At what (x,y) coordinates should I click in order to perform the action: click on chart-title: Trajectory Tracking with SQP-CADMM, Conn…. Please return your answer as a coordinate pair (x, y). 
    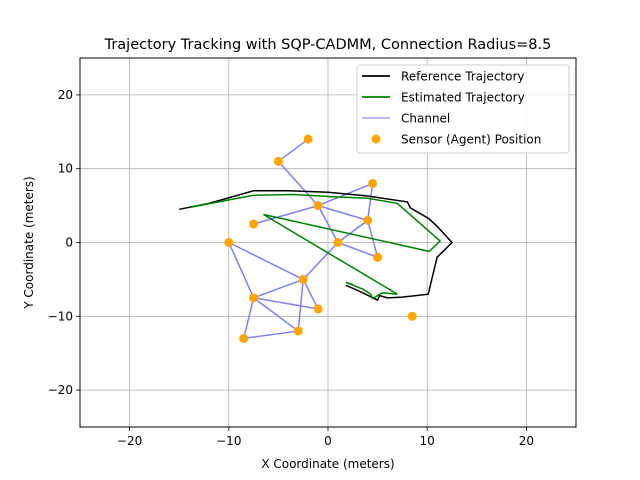
    Looking at the image, I should click on (328, 45).